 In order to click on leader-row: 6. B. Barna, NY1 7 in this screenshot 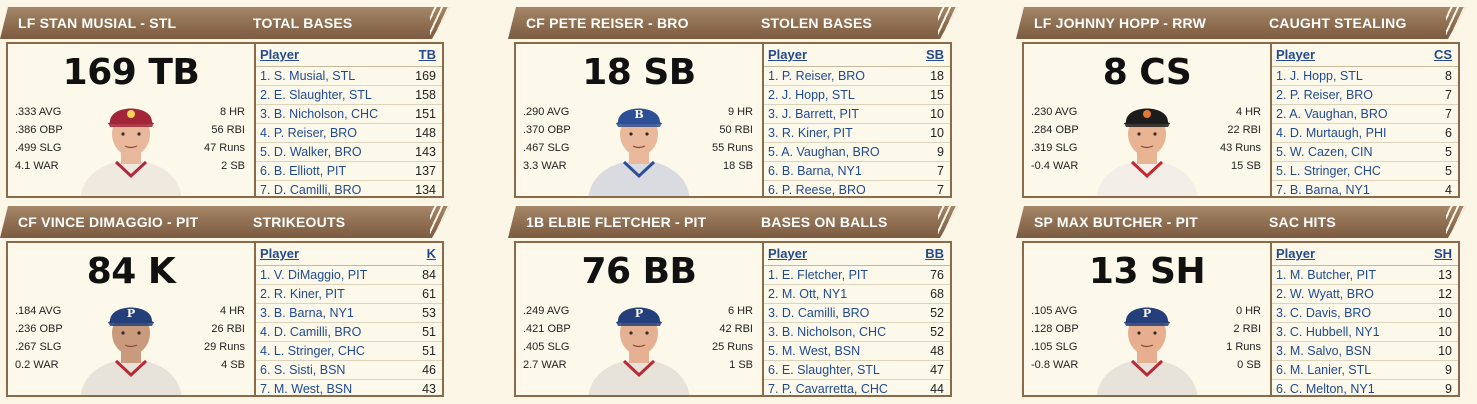, I will do `click(857, 171)`.